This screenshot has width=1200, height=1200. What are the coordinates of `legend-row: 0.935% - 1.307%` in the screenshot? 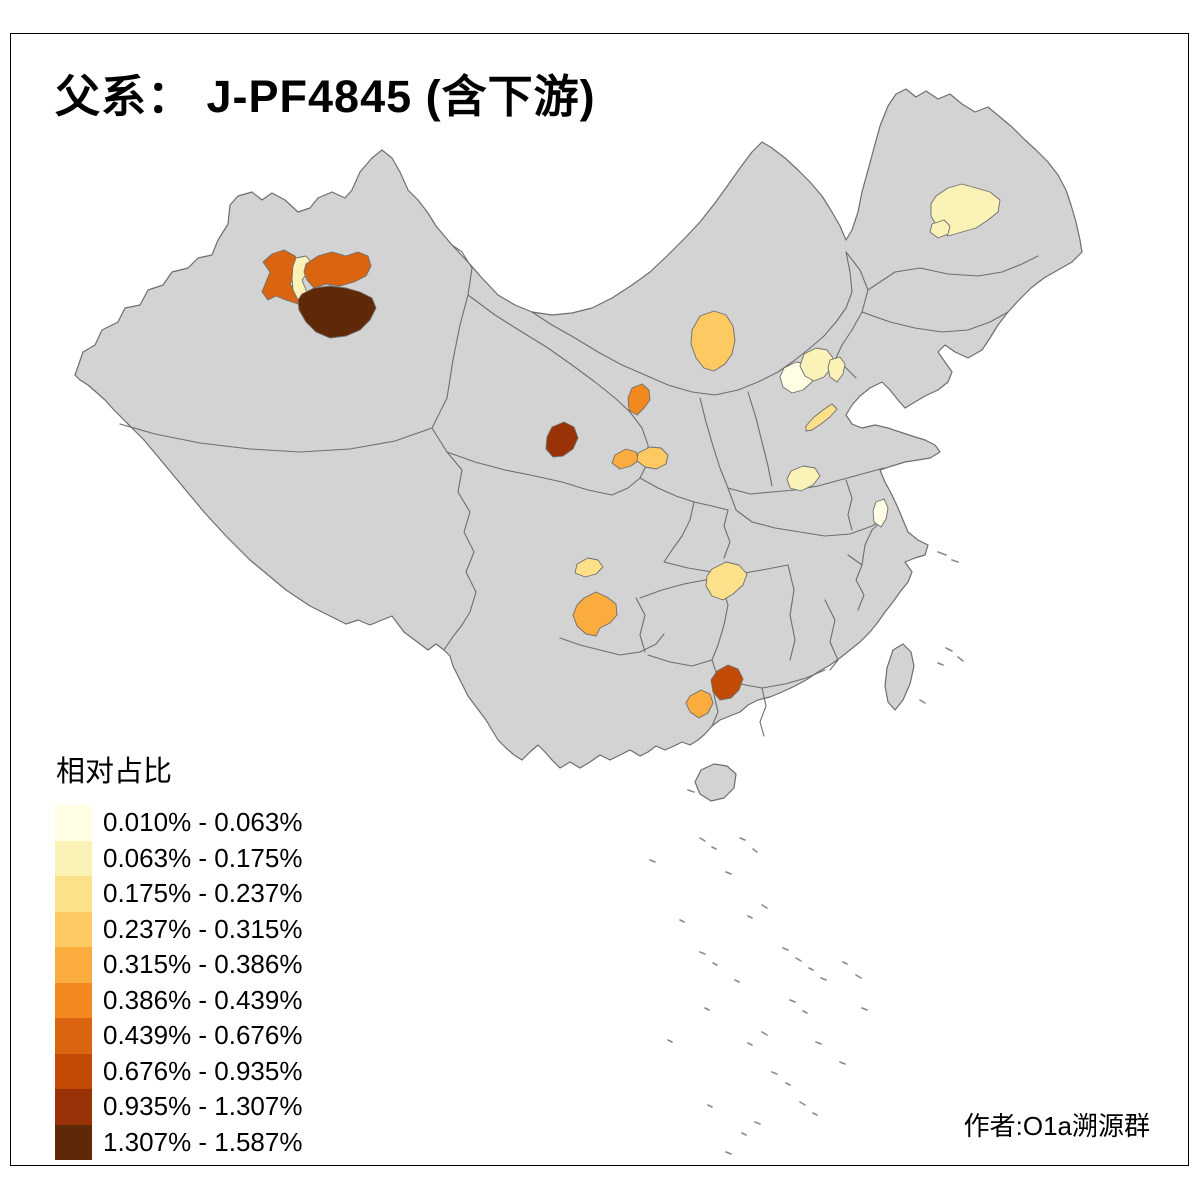 It's located at (178, 1107).